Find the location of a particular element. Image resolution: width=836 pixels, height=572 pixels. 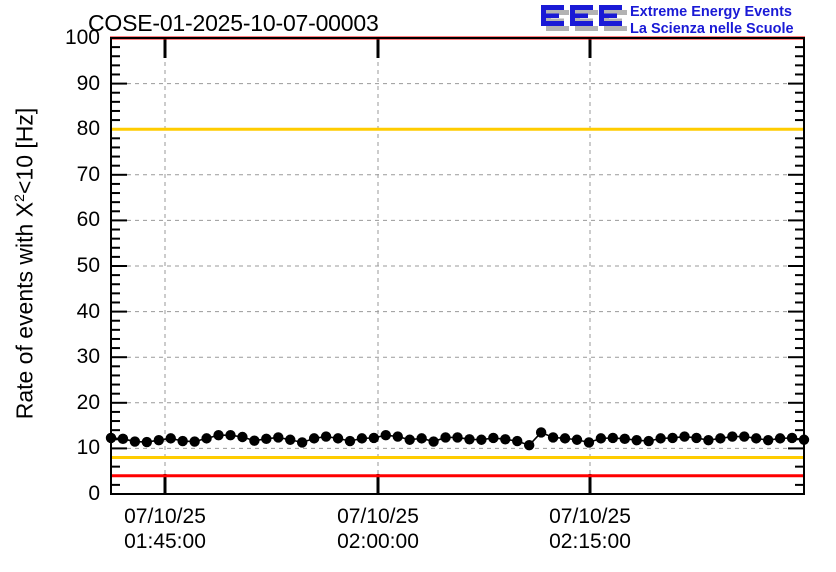

x-tick-label: 07/10/25 02:00:00 is located at coordinates (378, 529).